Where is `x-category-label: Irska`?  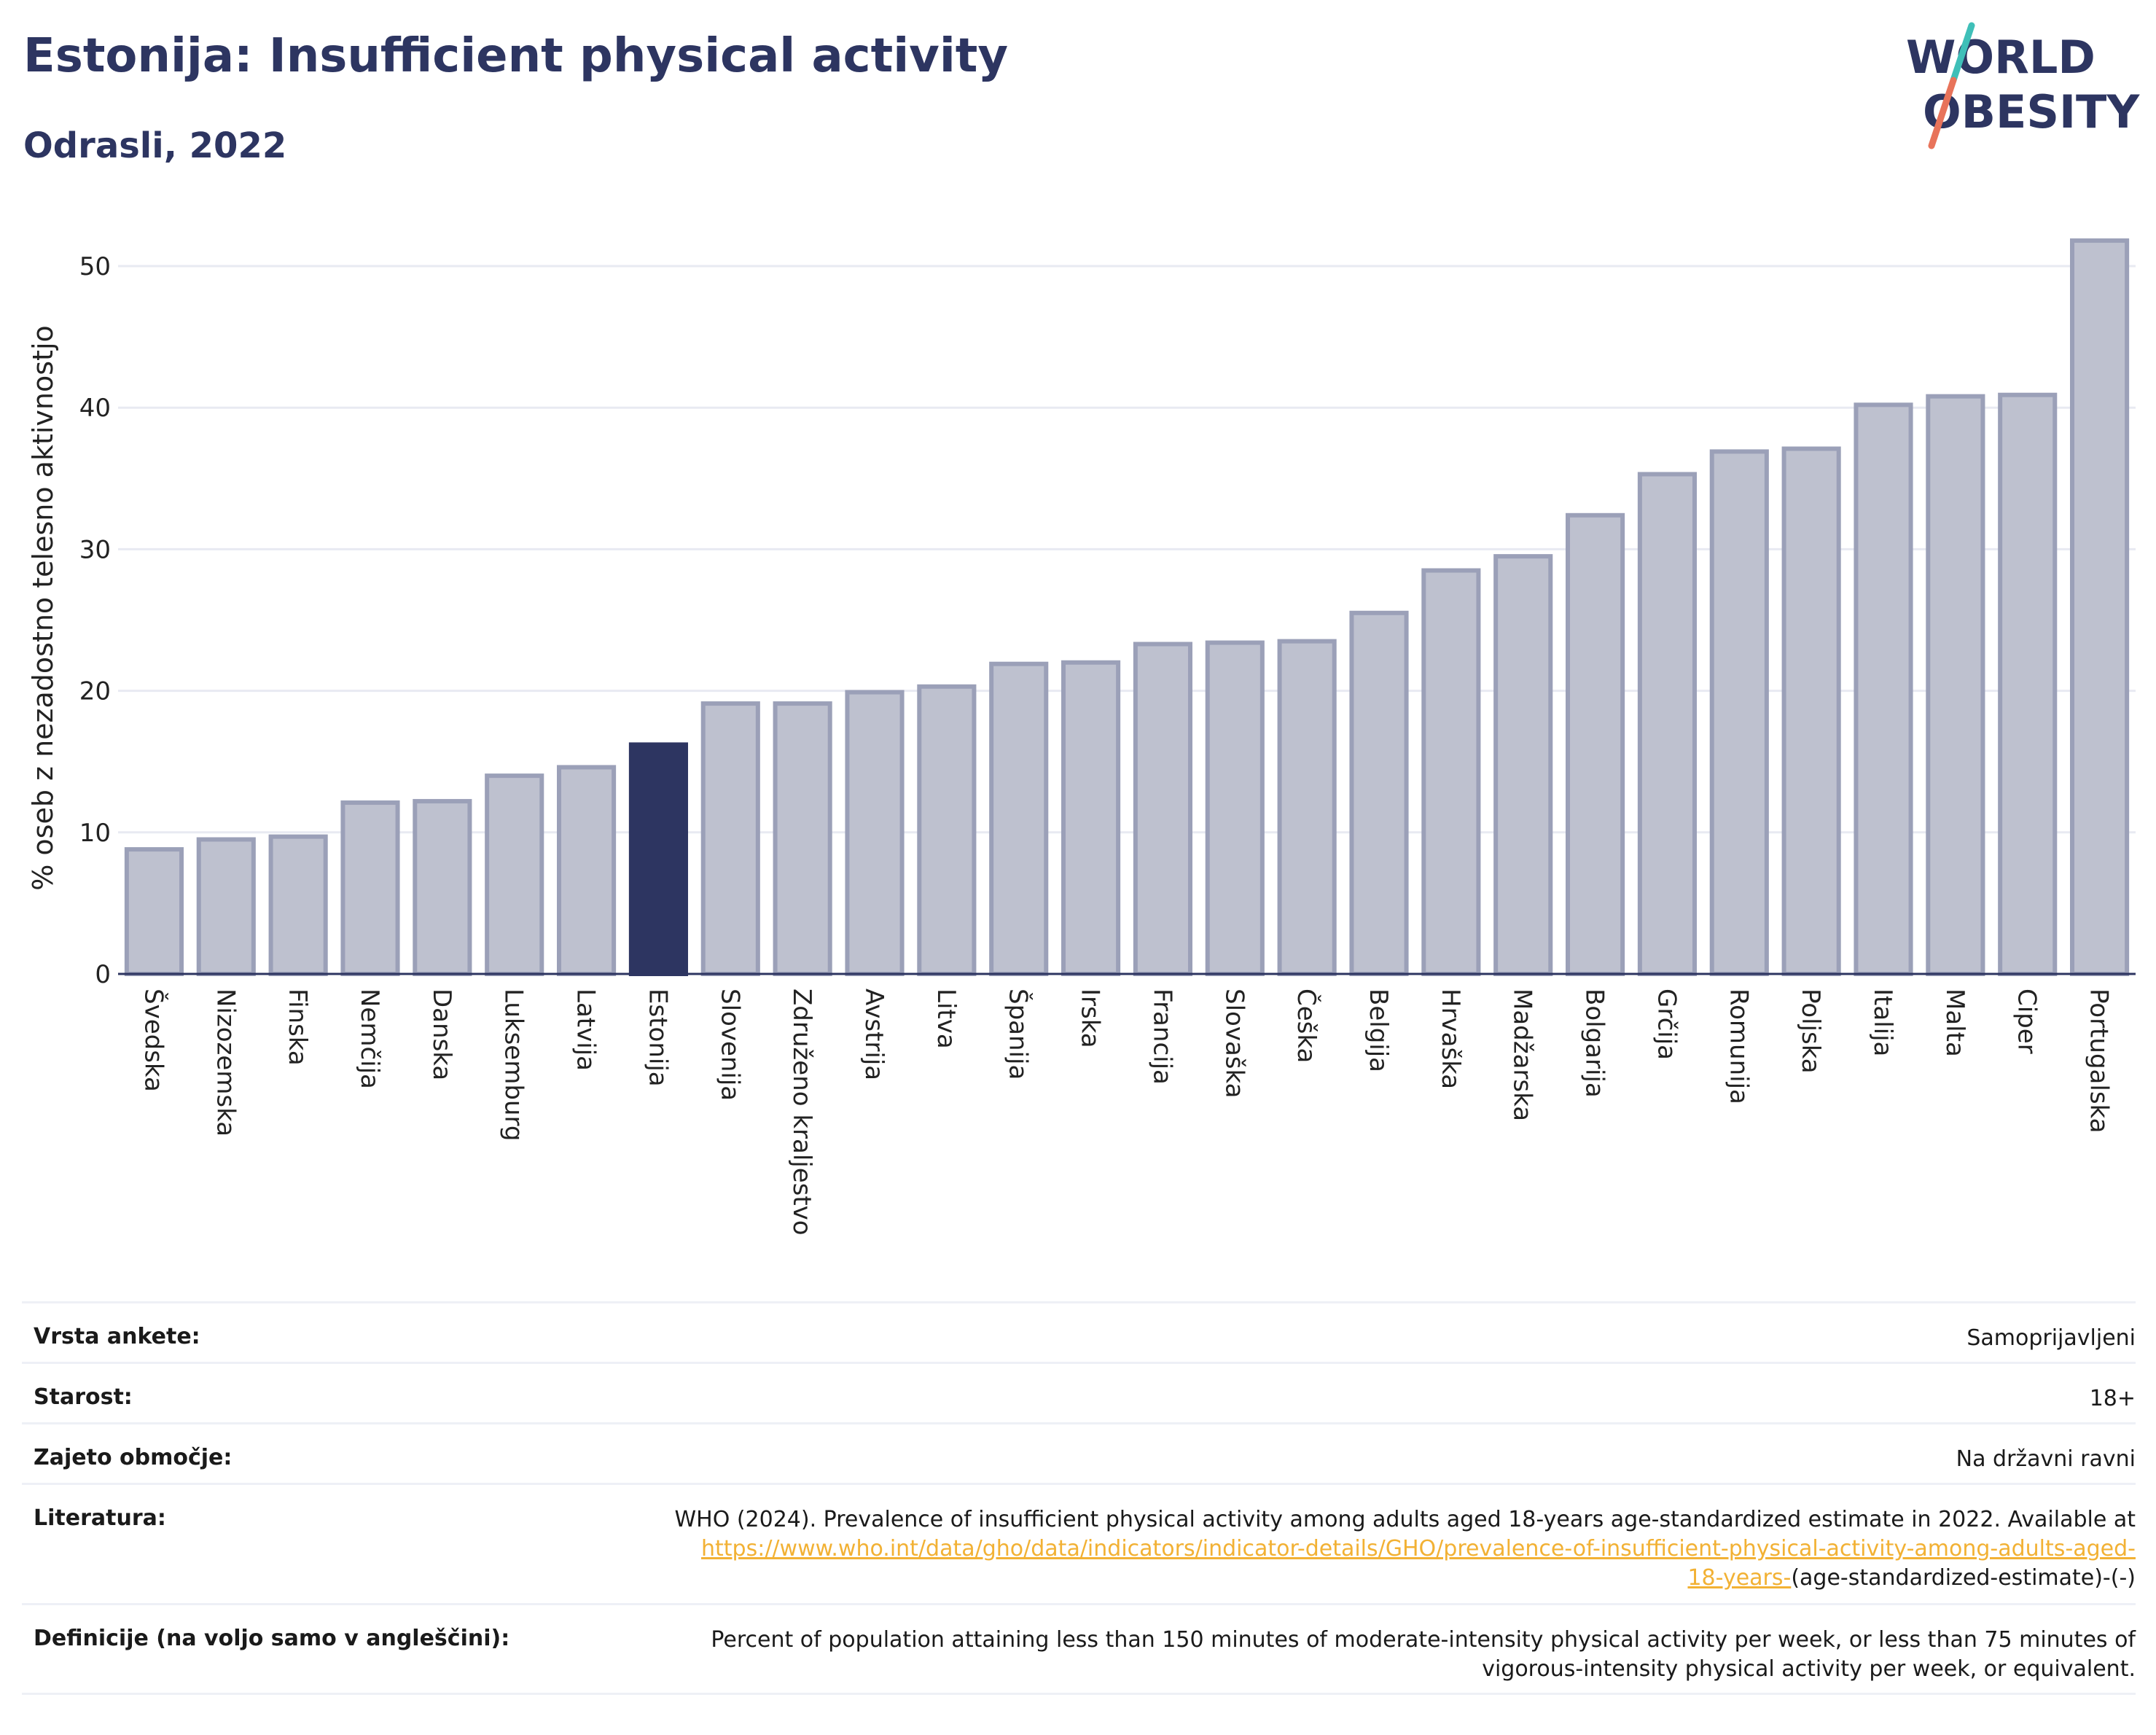 x-category-label: Irska is located at coordinates (1091, 1018).